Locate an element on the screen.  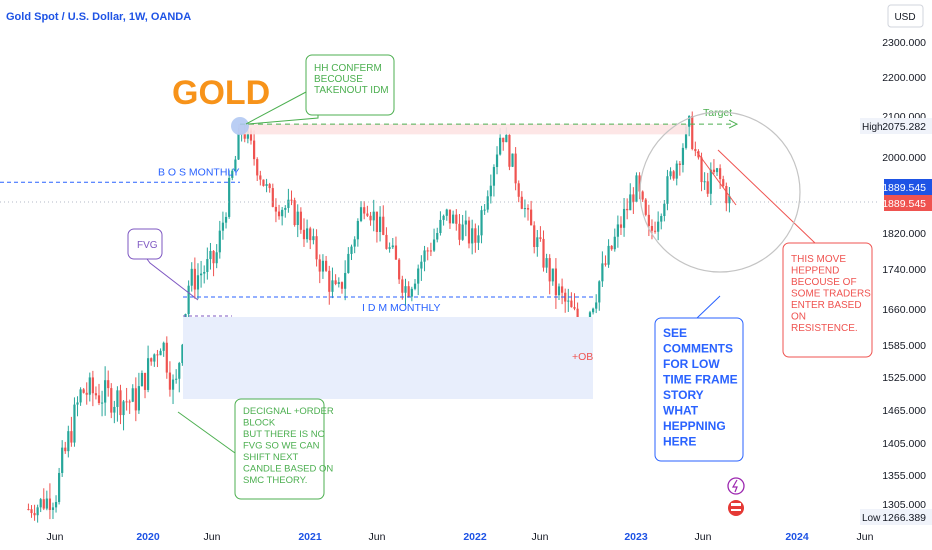
time-tick: 2024 is located at coordinates (797, 537).